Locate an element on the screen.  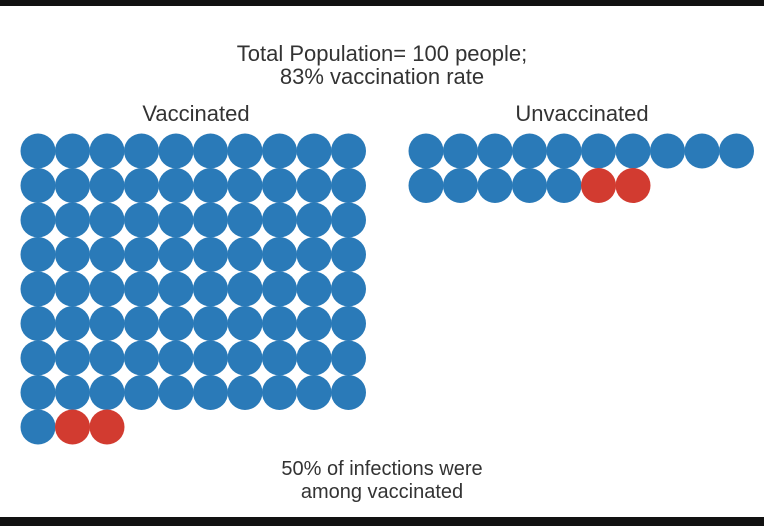
footer-line-2: among vaccinated is located at coordinates (382, 492).